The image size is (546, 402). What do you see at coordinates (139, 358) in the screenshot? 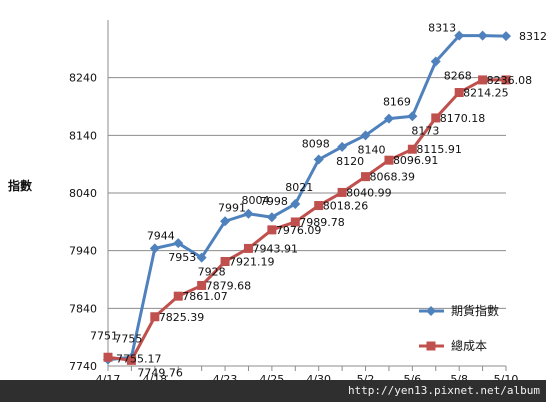
I see `data-label: 7755.17` at bounding box center [139, 358].